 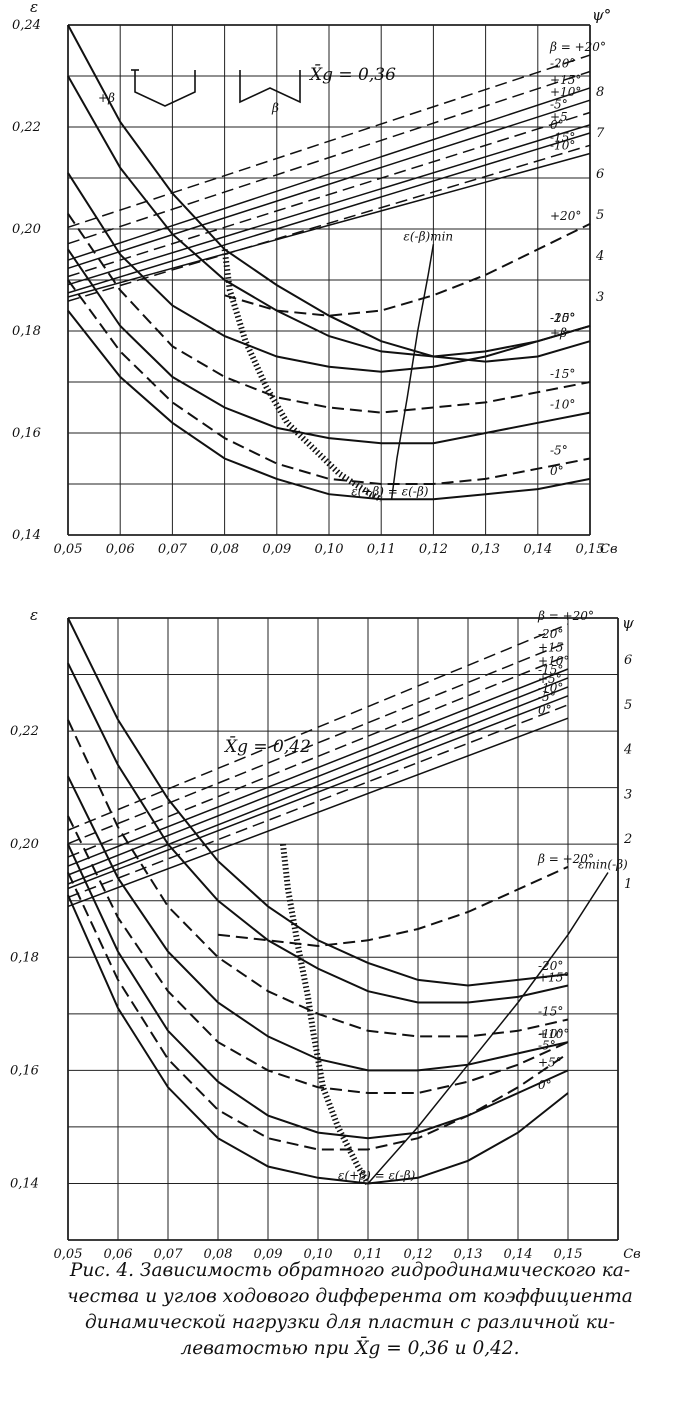 I want to click on y2-tick-label: 3, so click(x=628, y=794).